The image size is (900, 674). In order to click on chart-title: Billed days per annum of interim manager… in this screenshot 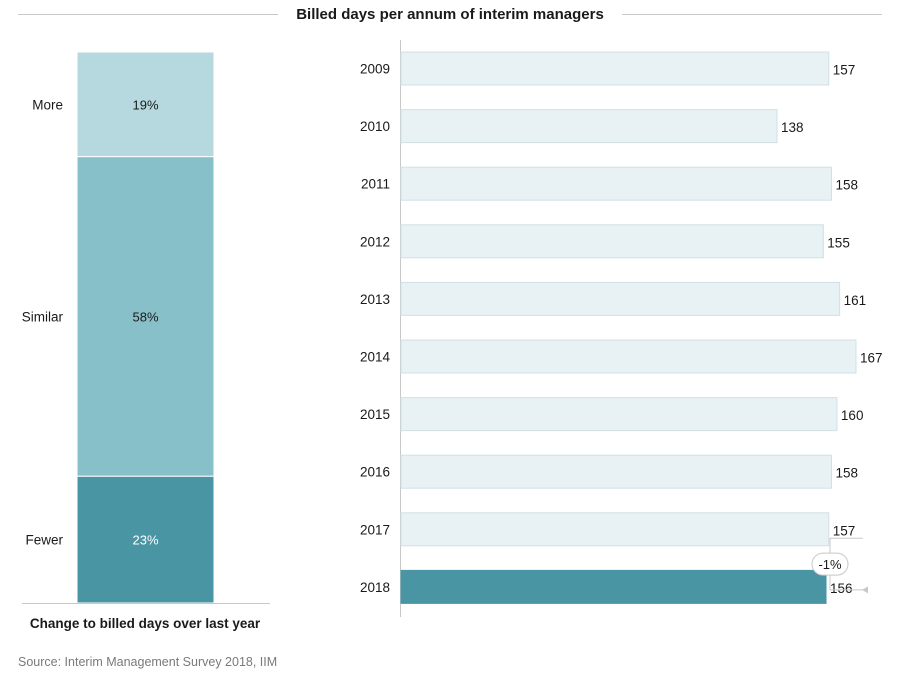, I will do `click(450, 15)`.